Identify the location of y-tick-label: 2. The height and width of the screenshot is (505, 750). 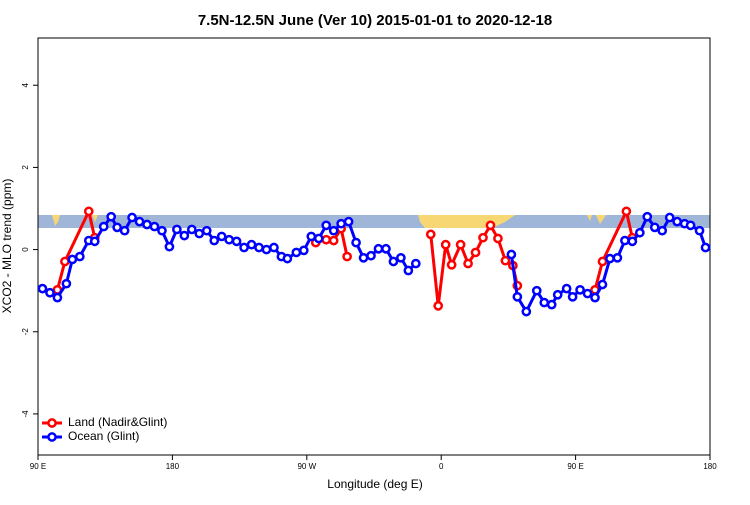
(25, 167).